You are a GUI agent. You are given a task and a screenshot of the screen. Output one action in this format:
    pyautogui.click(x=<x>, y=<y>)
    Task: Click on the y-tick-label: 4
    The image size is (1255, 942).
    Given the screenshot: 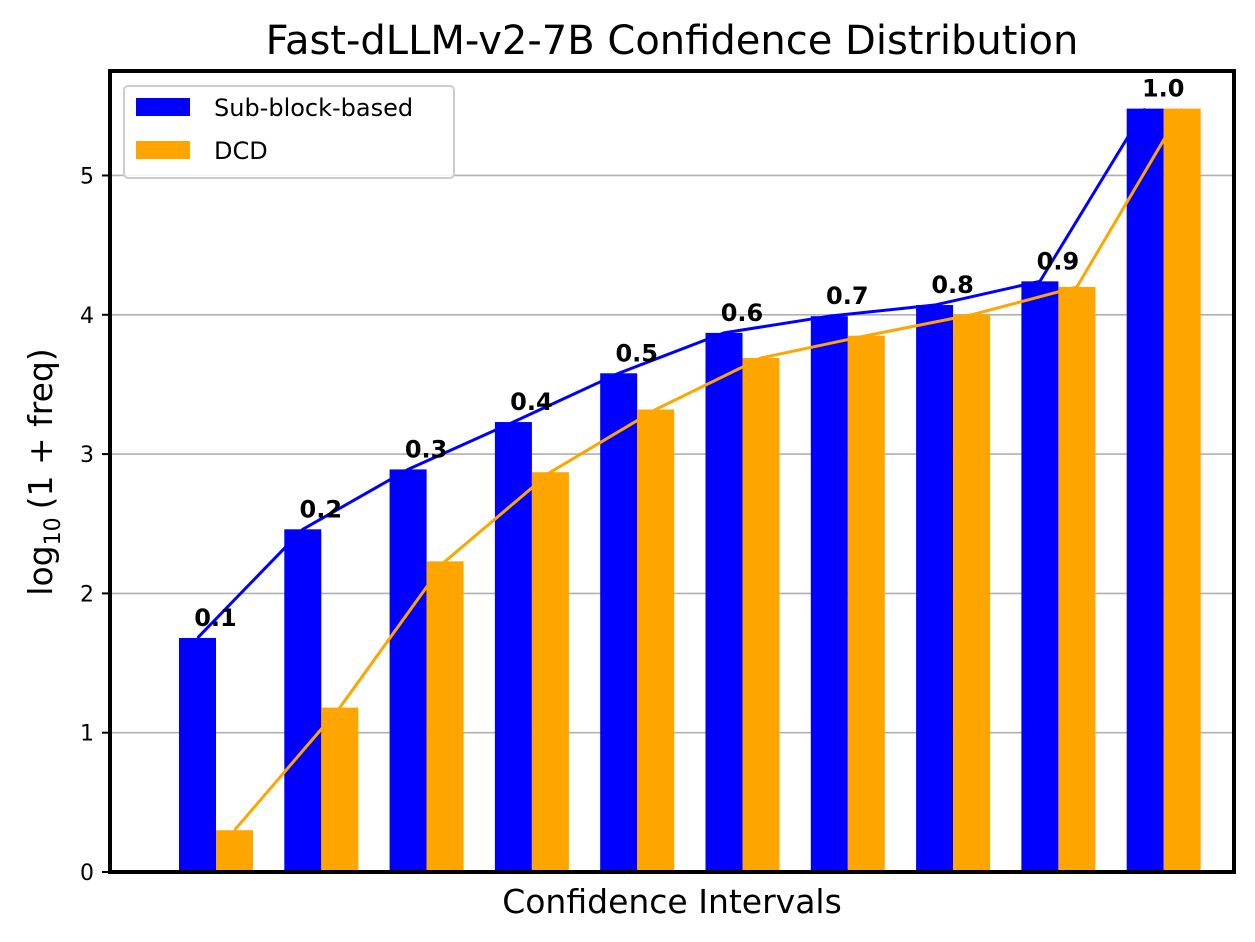 What is the action you would take?
    pyautogui.click(x=87, y=316)
    